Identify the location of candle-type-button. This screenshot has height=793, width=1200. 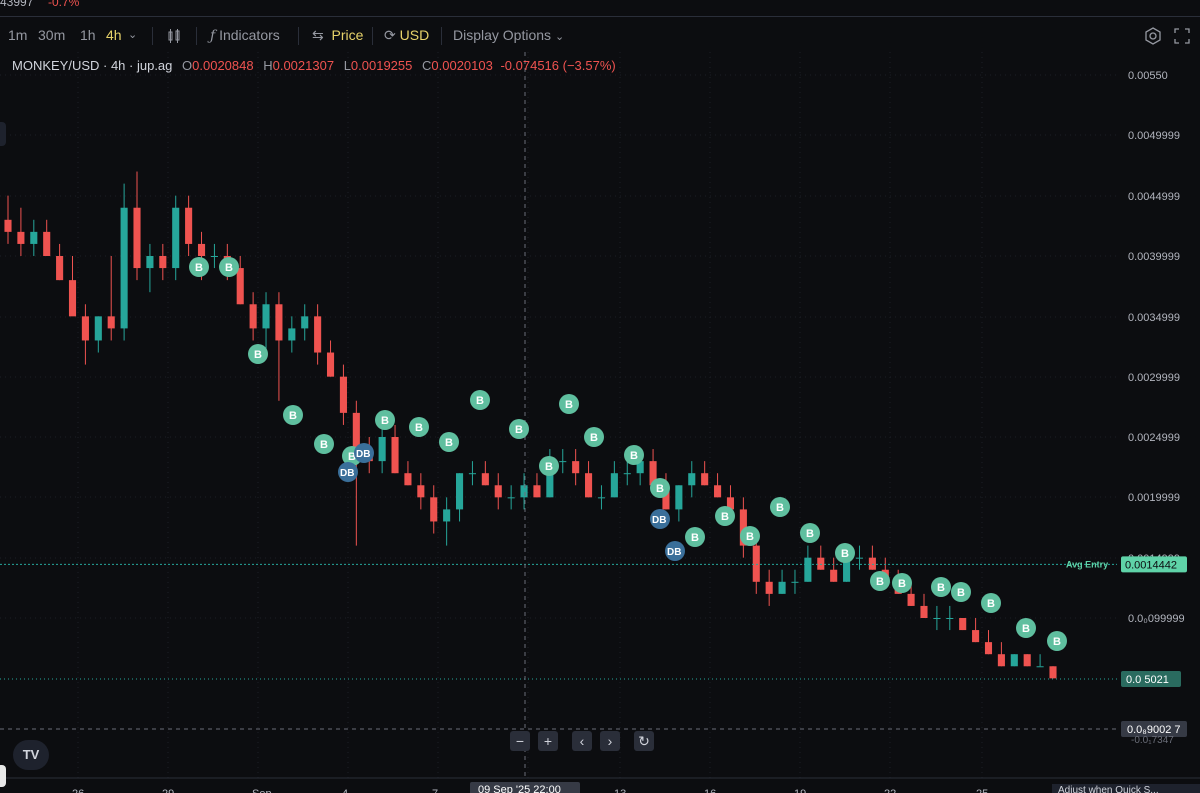
(174, 35).